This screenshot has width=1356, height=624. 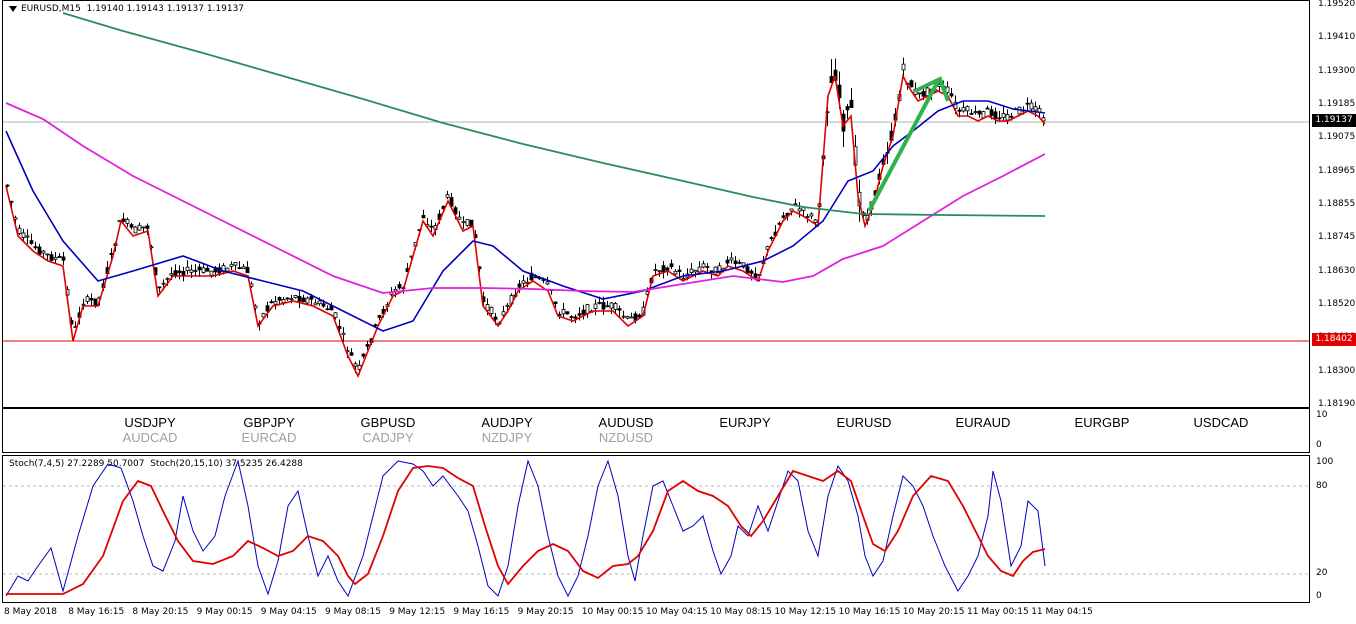 I want to click on symbol-main-label: GBPJPY, so click(x=269, y=422).